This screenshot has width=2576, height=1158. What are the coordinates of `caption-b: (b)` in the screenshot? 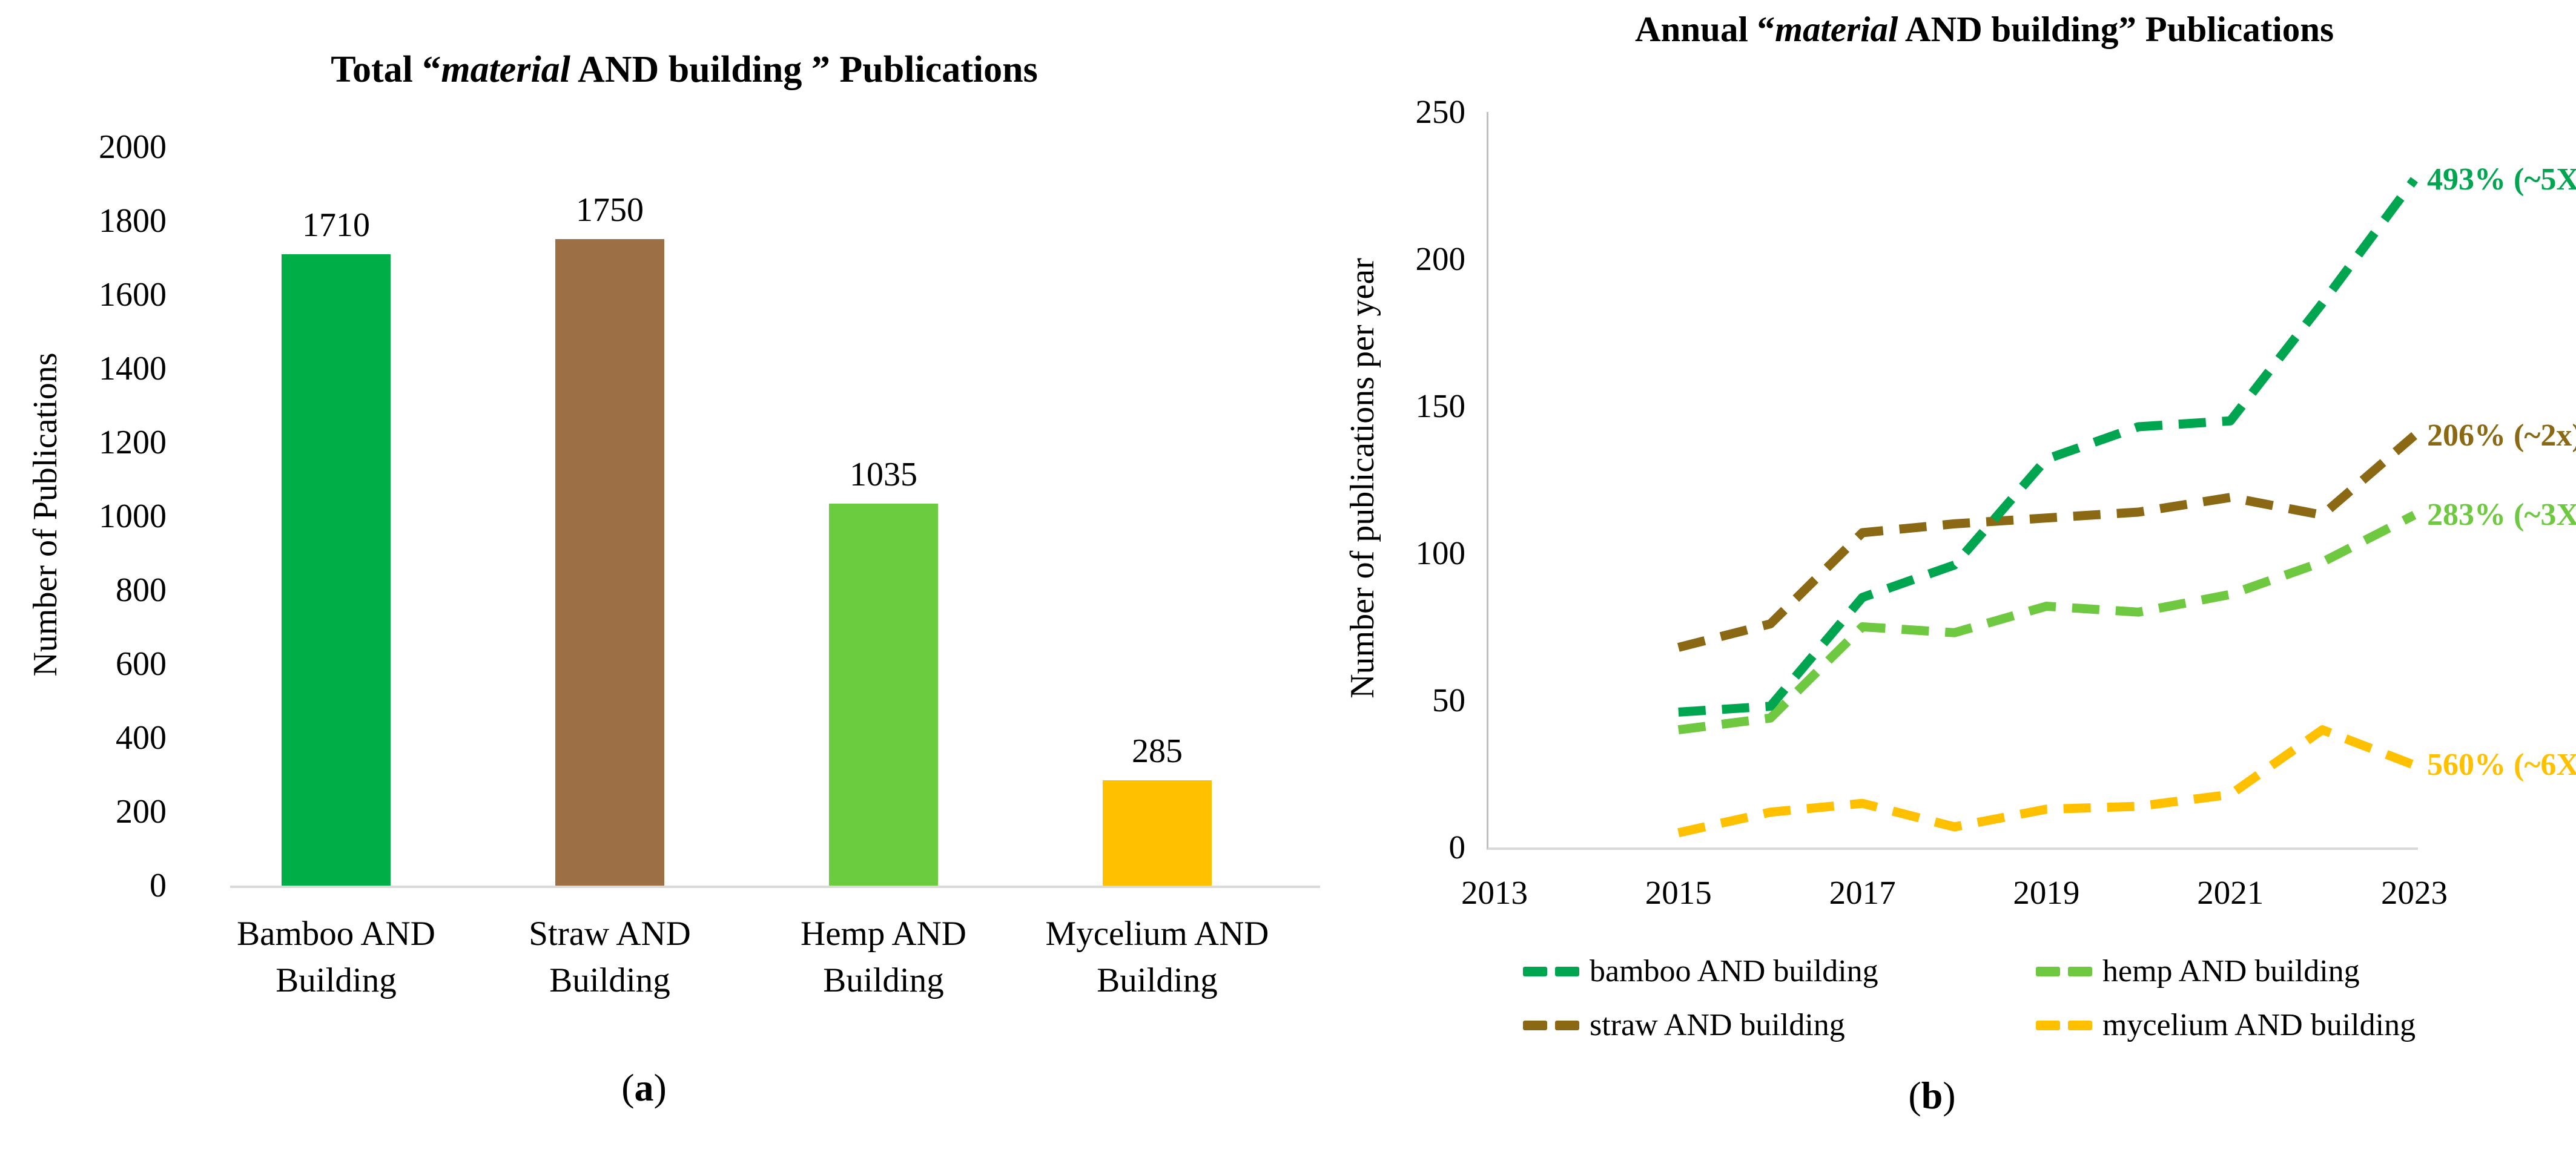 It's located at (1932, 1095).